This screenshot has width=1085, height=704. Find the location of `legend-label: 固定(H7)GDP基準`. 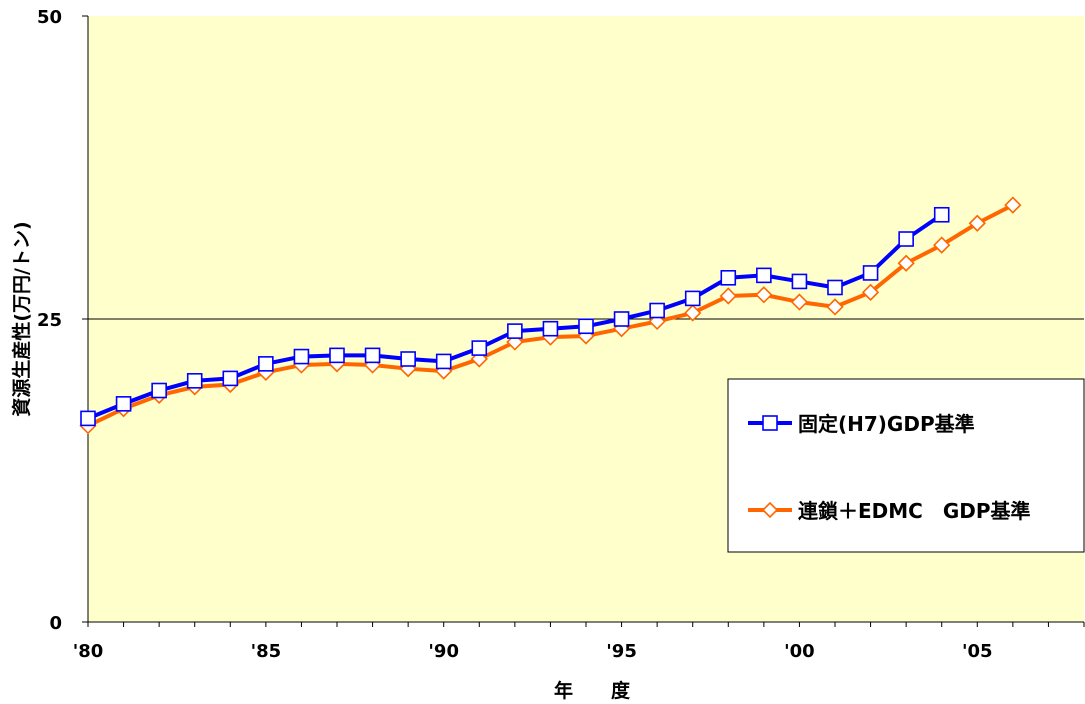

legend-label: 固定(H7)GDP基準 is located at coordinates (886, 424).